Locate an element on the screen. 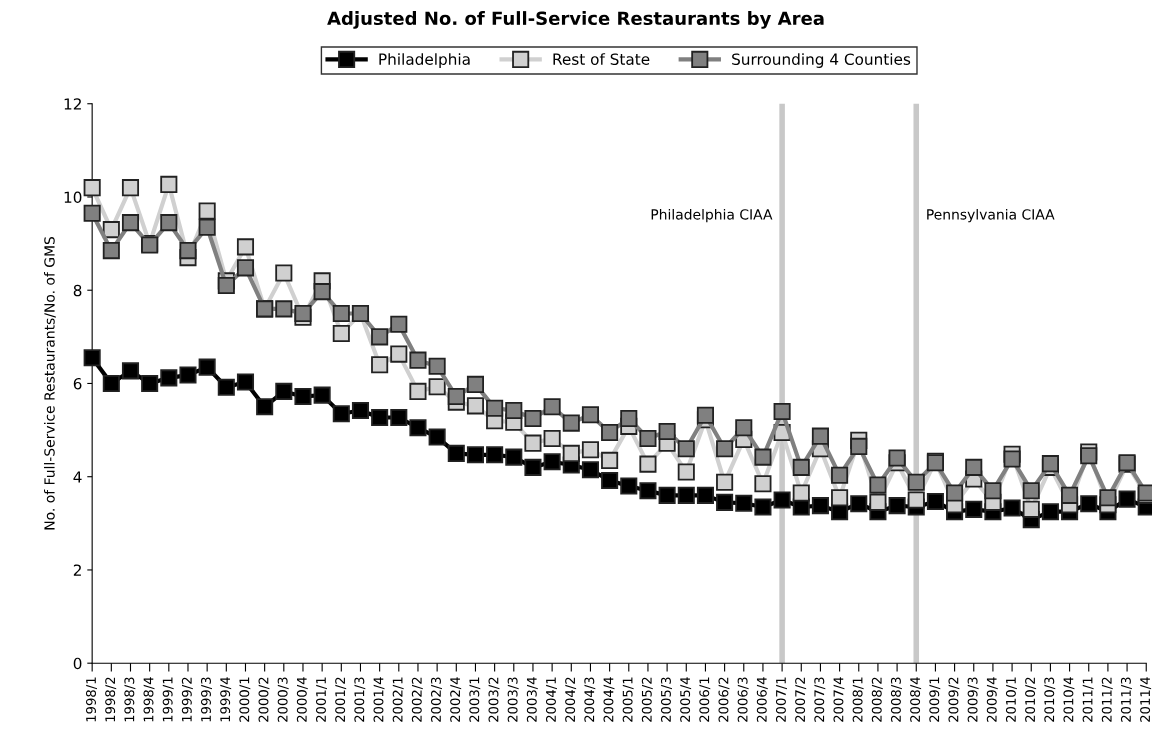 This screenshot has height=741, width=1152. x-tick-label: 2001/3 is located at coordinates (360, 699).